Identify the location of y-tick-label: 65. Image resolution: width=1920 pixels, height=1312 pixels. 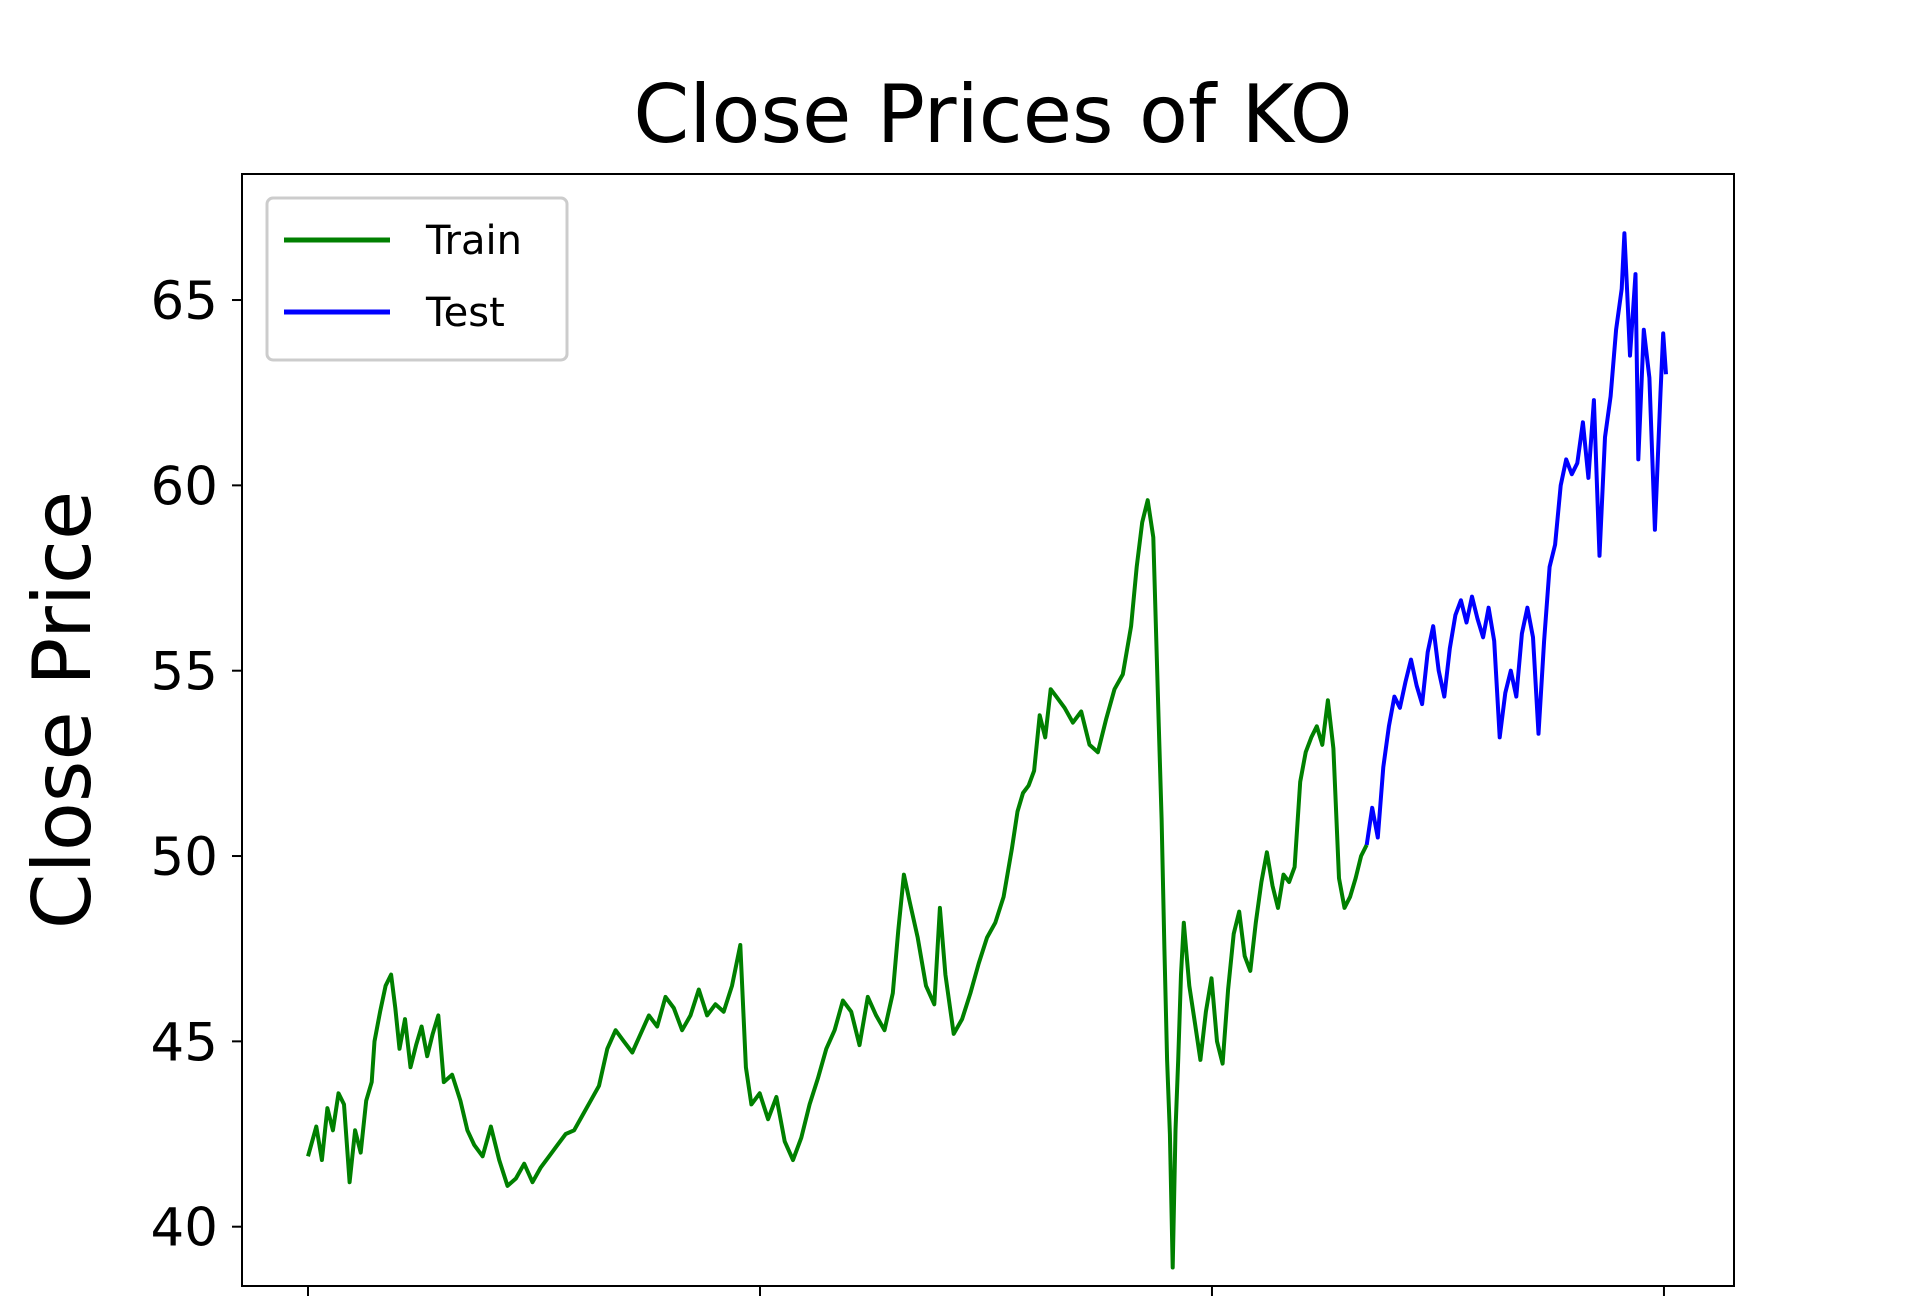
(184, 301).